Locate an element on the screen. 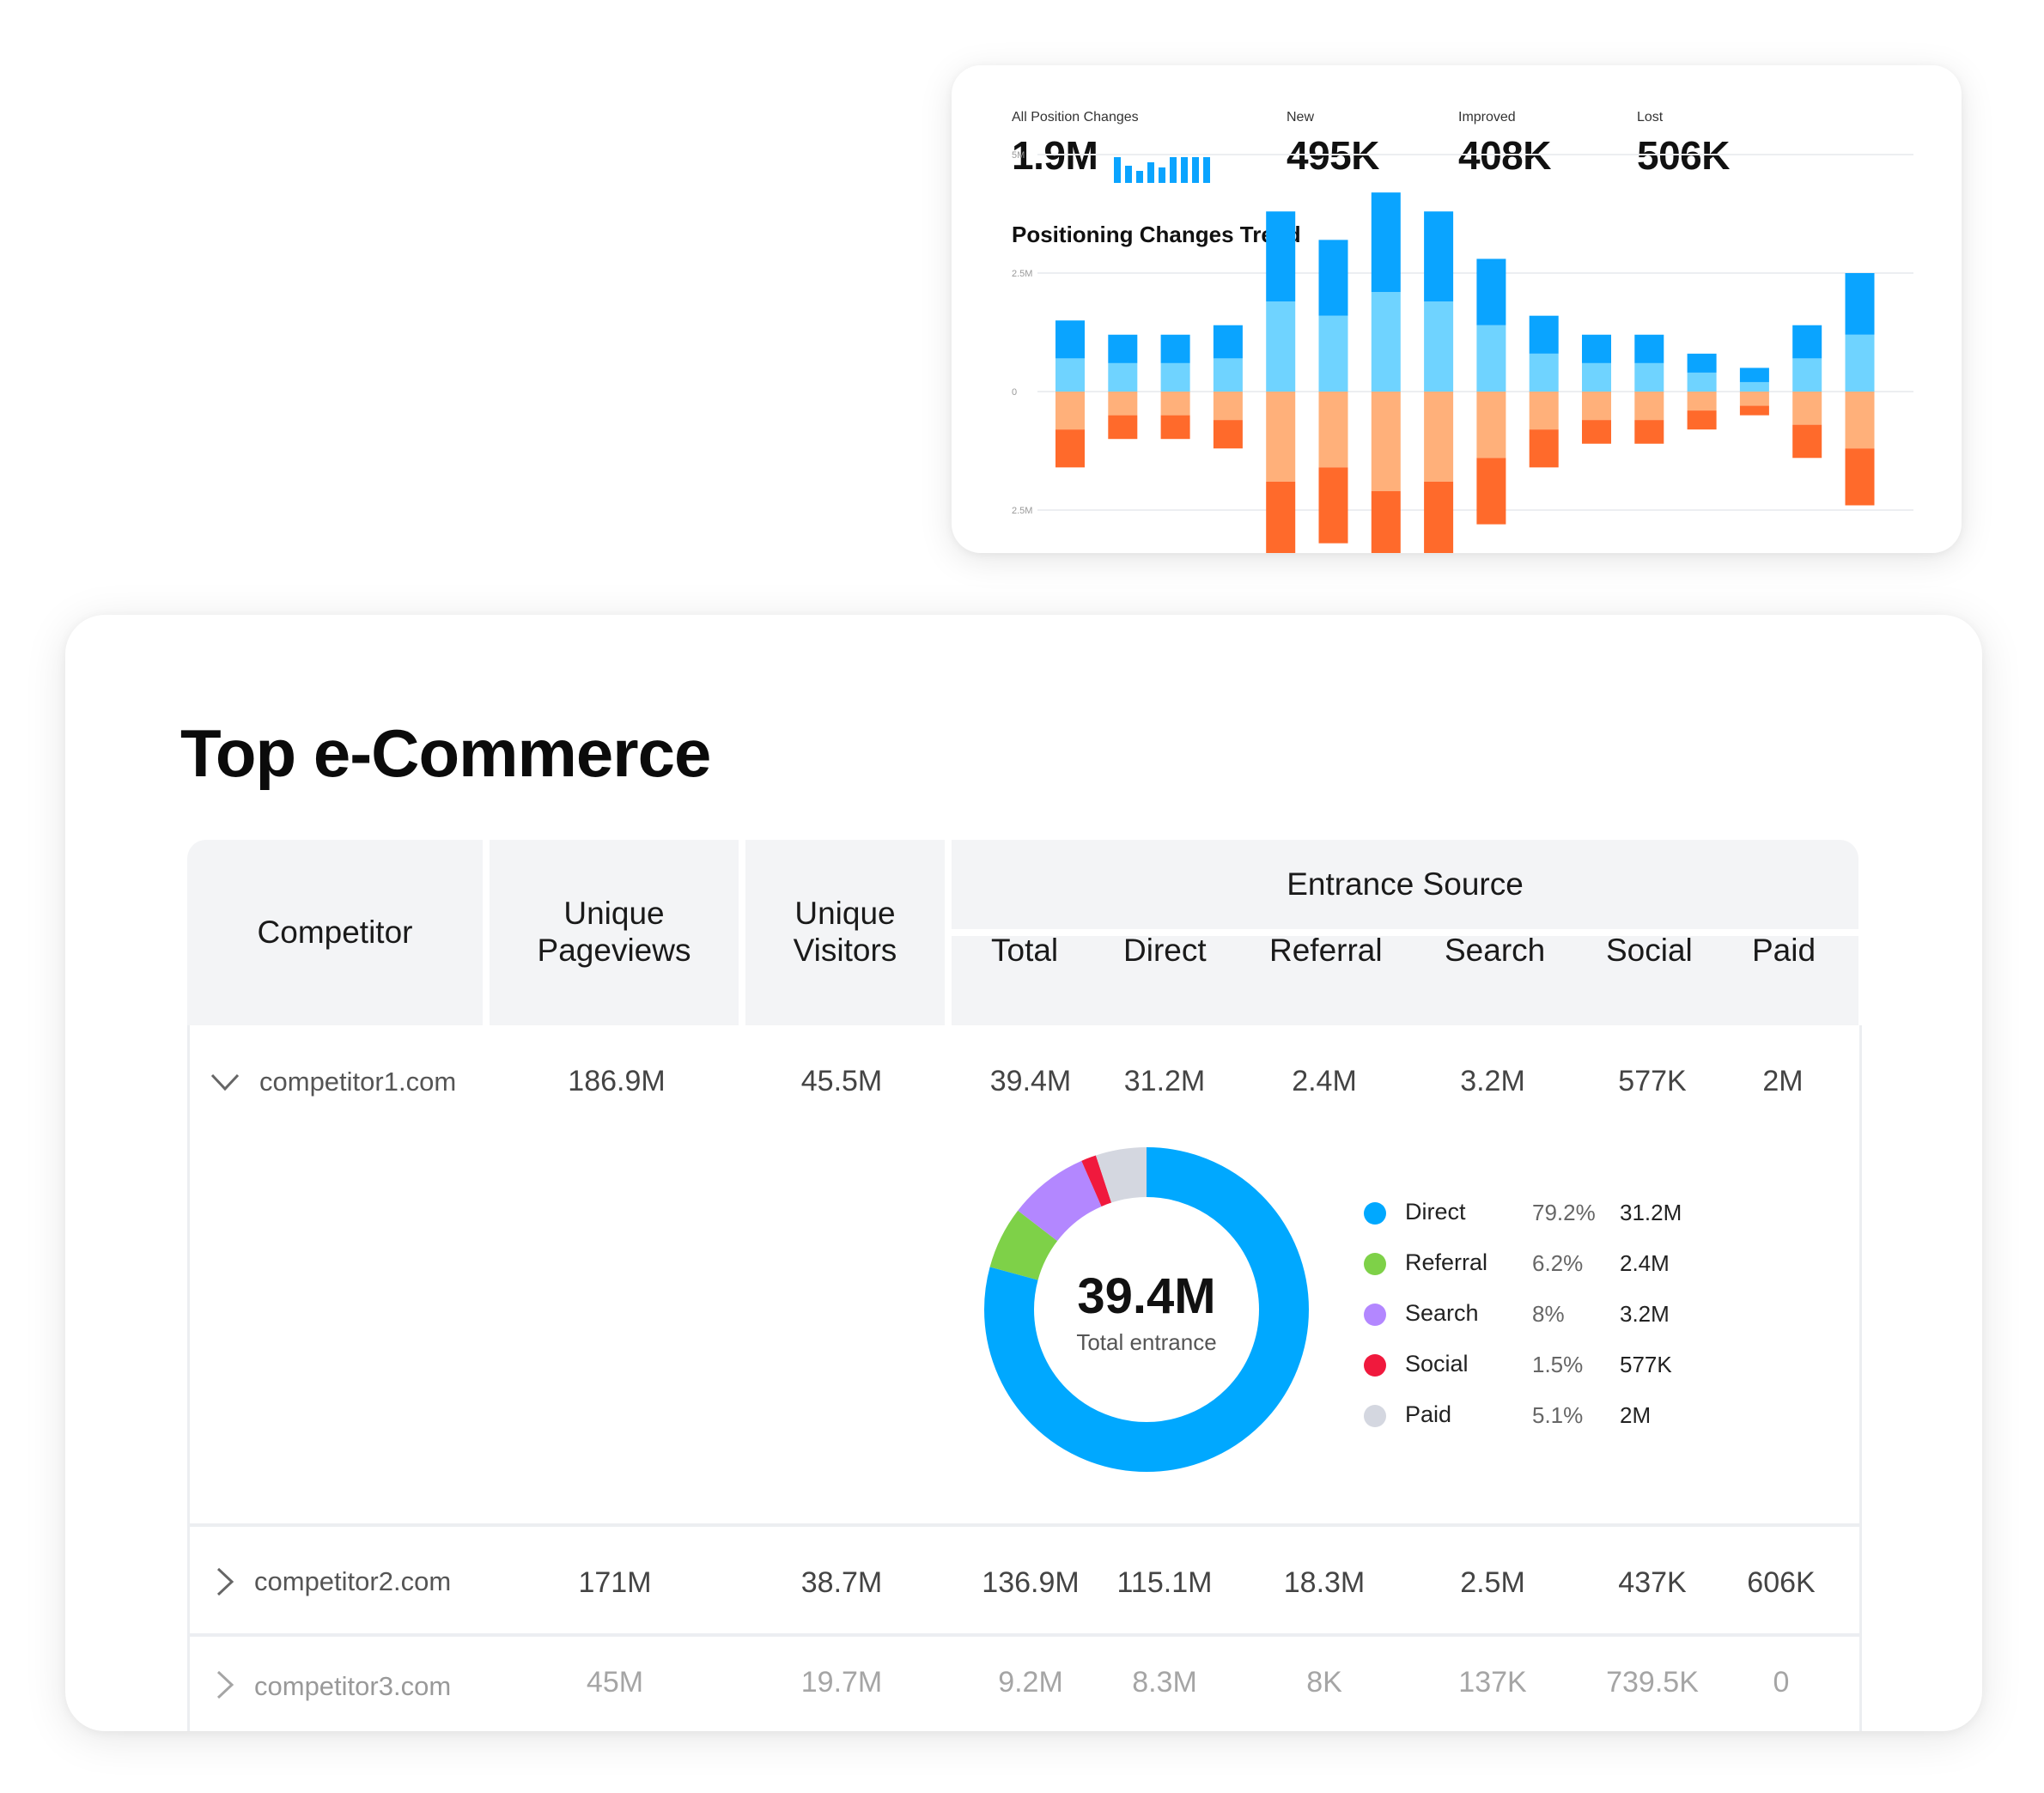  legend-value: 577K is located at coordinates (1646, 1364).